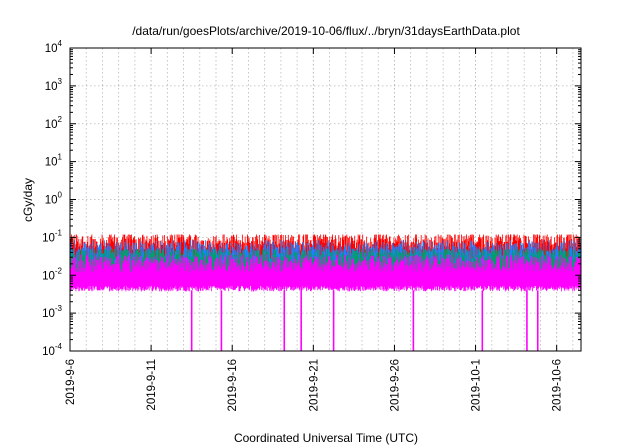 This screenshot has height=448, width=640. I want to click on y-axis-label: cGy/day, so click(28, 200).